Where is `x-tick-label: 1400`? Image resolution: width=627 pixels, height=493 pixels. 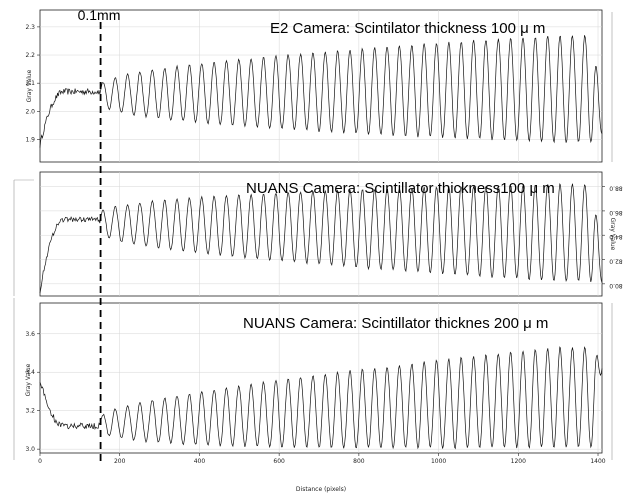
x-tick-label: 1400 is located at coordinates (597, 461).